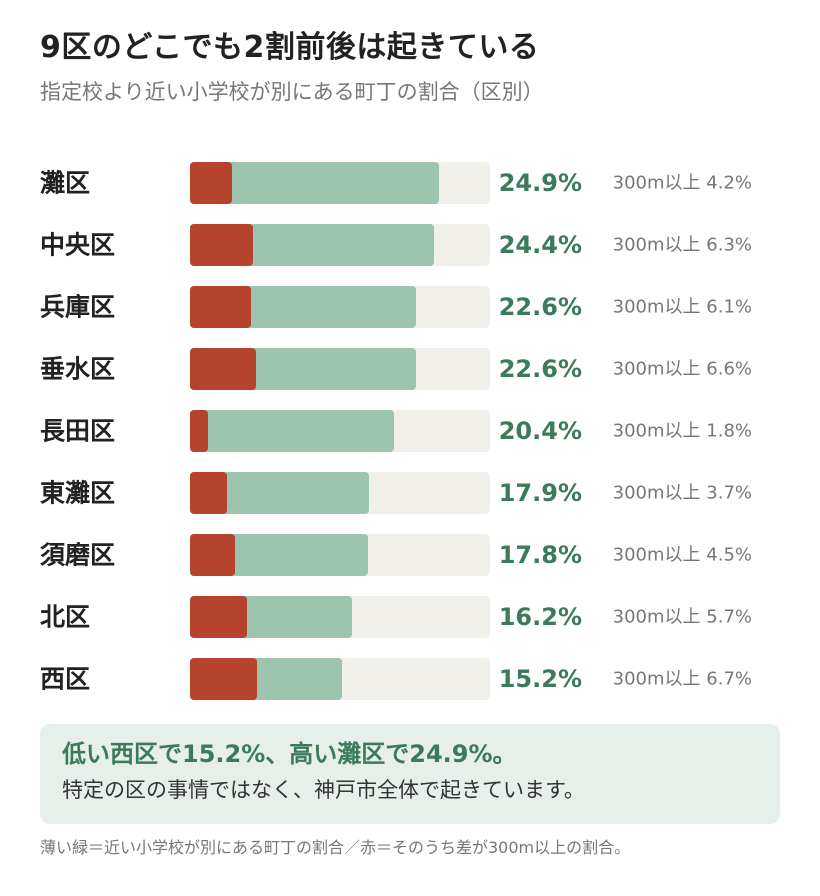 The image size is (820, 896). What do you see at coordinates (682, 617) in the screenshot?
I see `over-300m-label: 300m以上 5.7%` at bounding box center [682, 617].